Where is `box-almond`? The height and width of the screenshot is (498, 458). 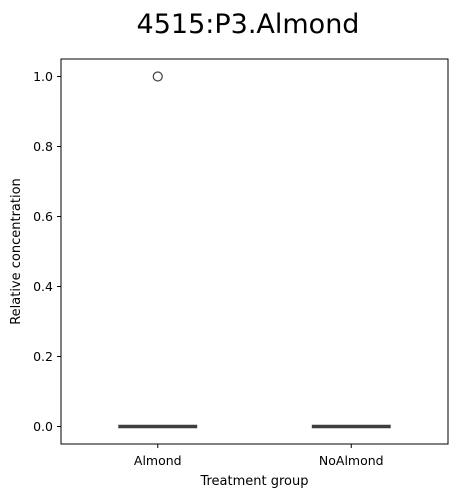 box-almond is located at coordinates (158, 250).